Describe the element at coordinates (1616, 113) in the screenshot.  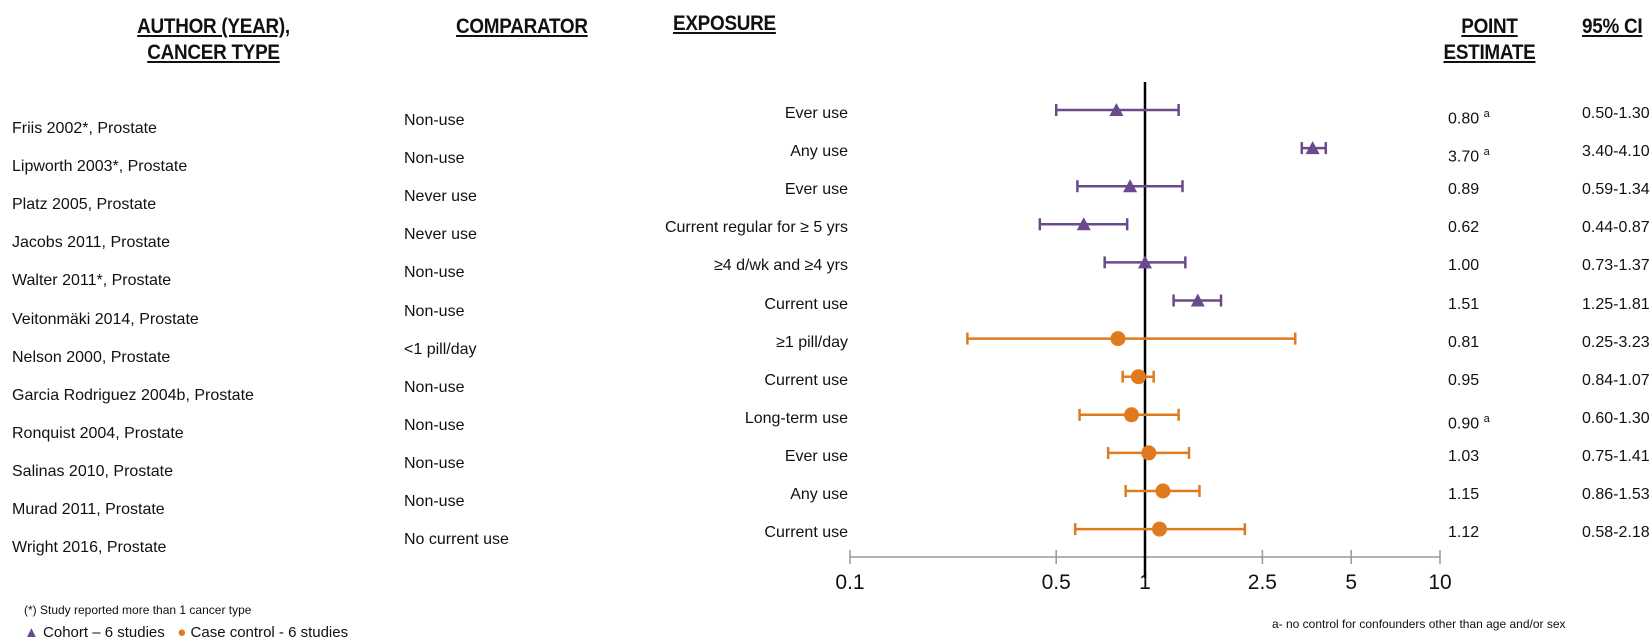
I see `ci-value: 0.50-1.30` at that location.